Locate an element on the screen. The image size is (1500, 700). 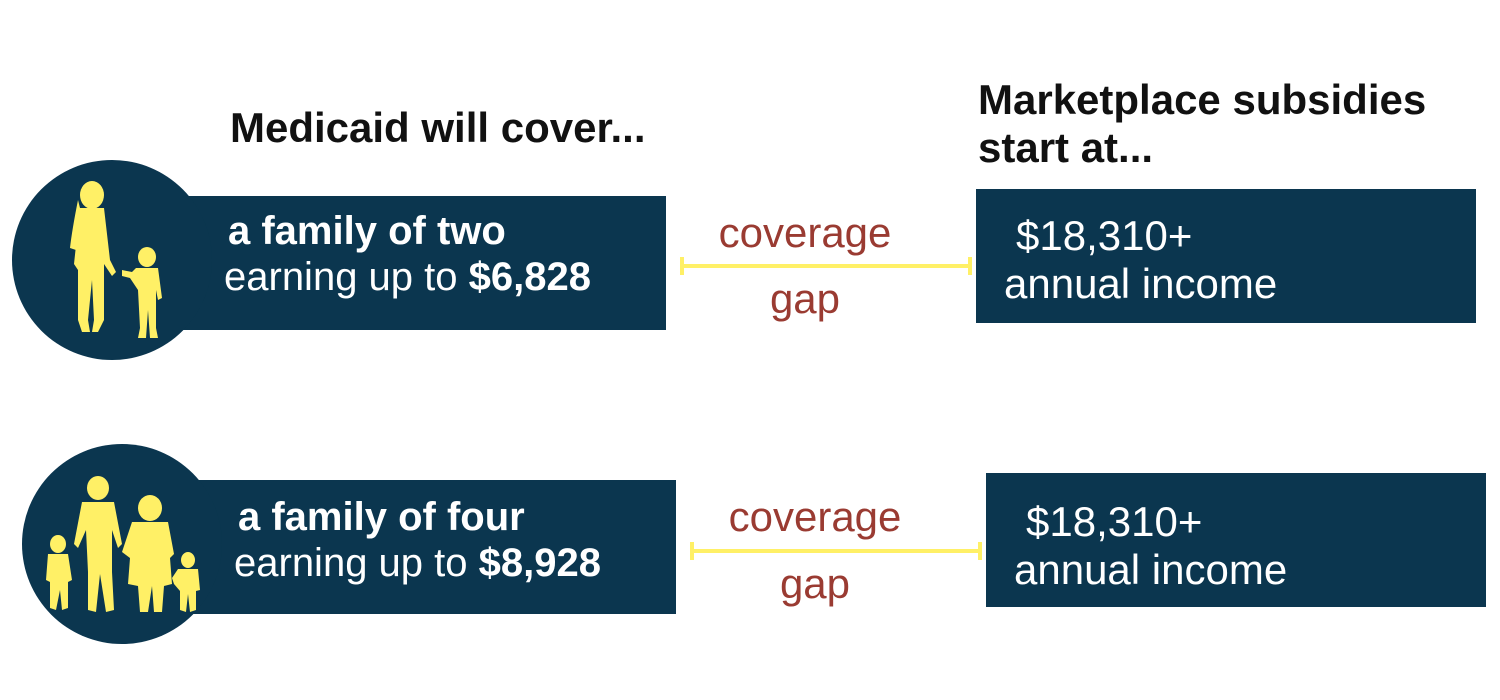
subsidy-box-family-two: $18,310+ annual income is located at coordinates (1226, 256).